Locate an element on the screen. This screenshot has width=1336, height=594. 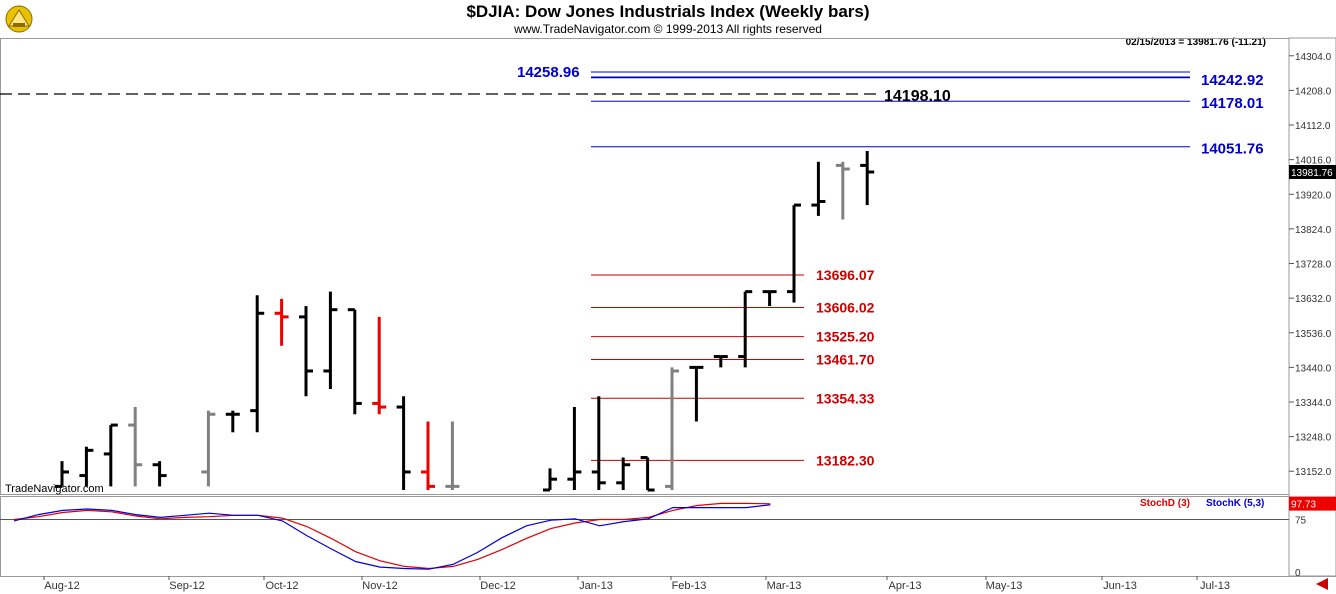
y-tick-label: 14112.0 is located at coordinates (1313, 126).